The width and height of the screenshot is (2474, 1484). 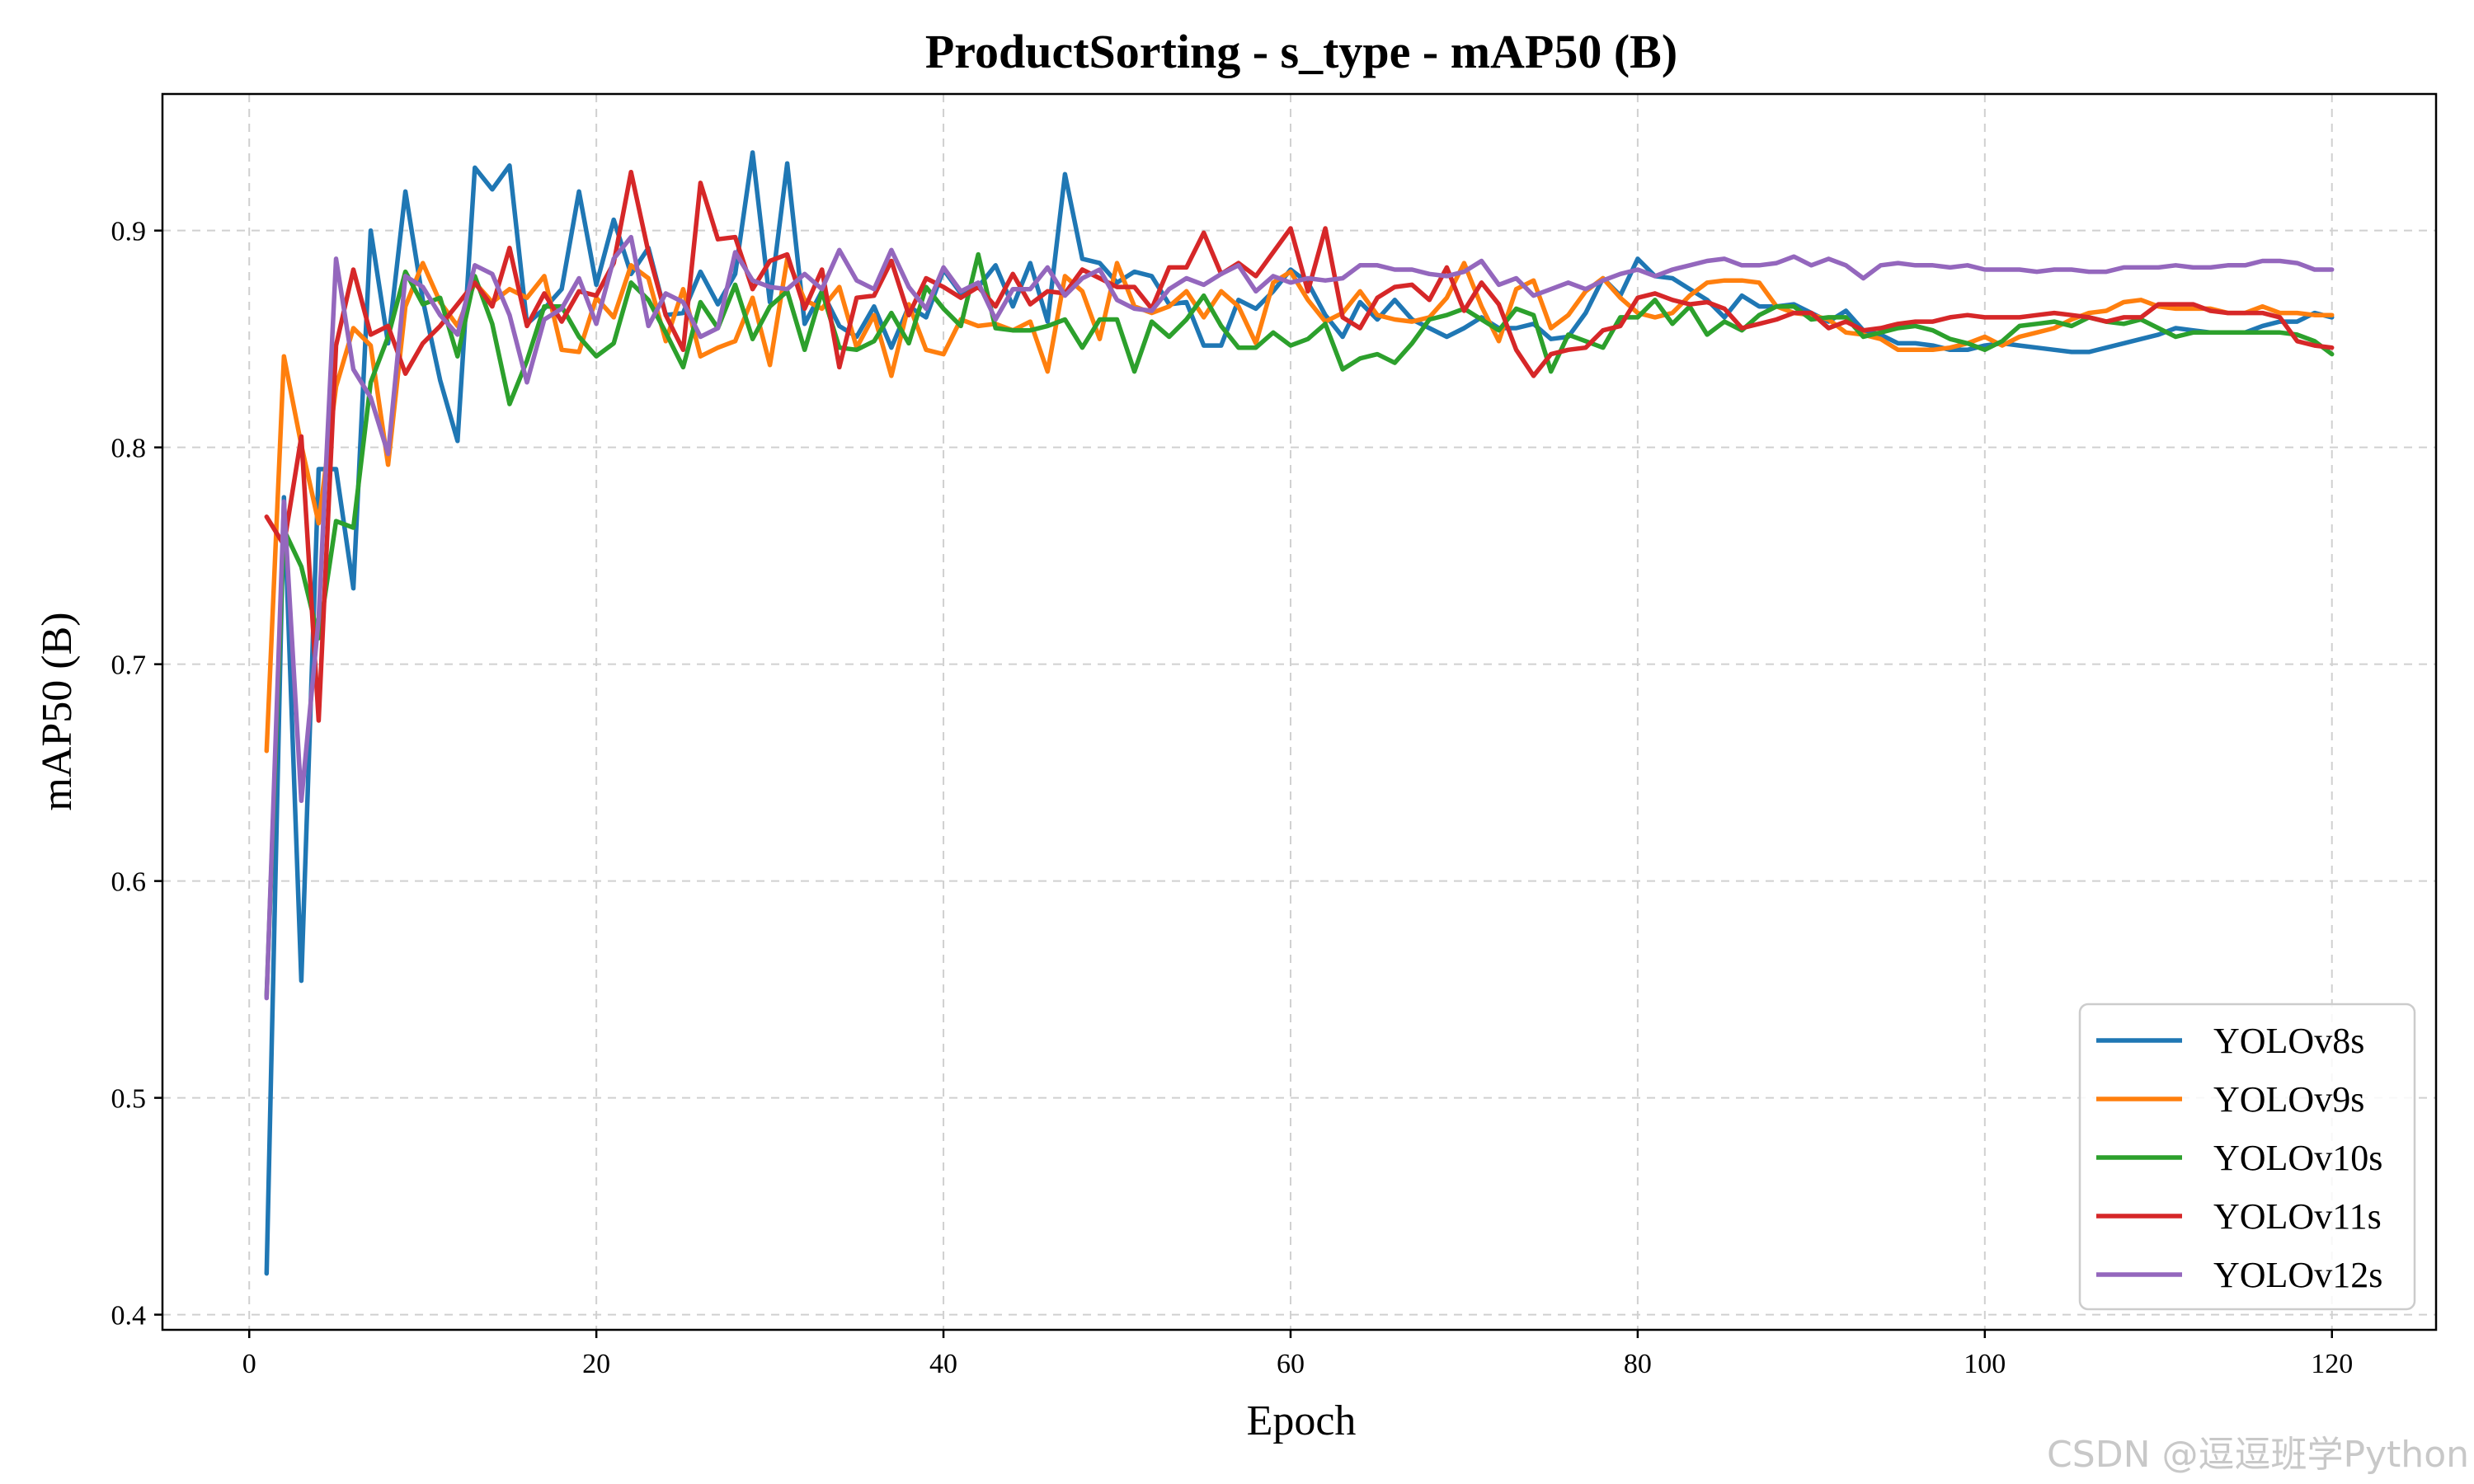 What do you see at coordinates (1302, 1420) in the screenshot?
I see `x-axis-label: Epoch` at bounding box center [1302, 1420].